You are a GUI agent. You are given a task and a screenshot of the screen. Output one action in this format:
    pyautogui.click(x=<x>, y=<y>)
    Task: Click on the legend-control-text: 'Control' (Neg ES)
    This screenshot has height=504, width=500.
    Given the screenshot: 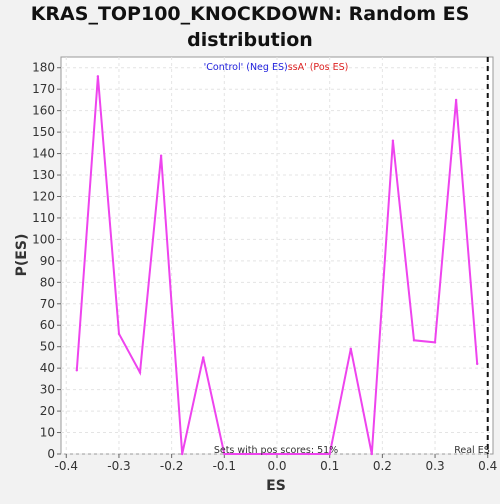 What is the action you would take?
    pyautogui.click(x=246, y=67)
    